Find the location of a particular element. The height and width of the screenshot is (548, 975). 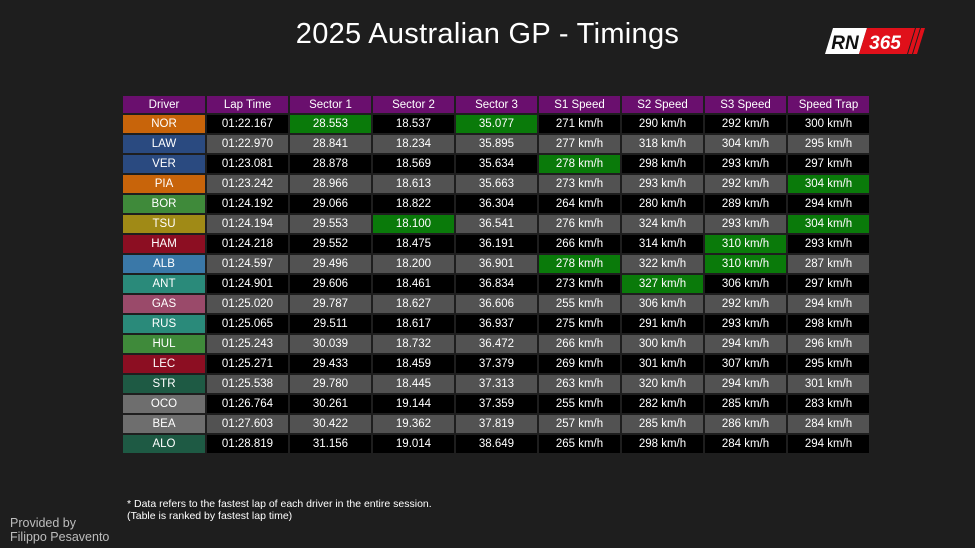

driver-cell: ALO is located at coordinates (164, 444).